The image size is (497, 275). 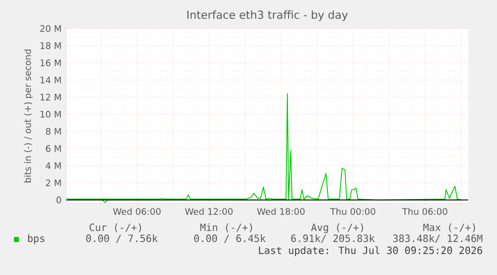 I want to click on text: 6.91k/ 205.83k, so click(x=333, y=238).